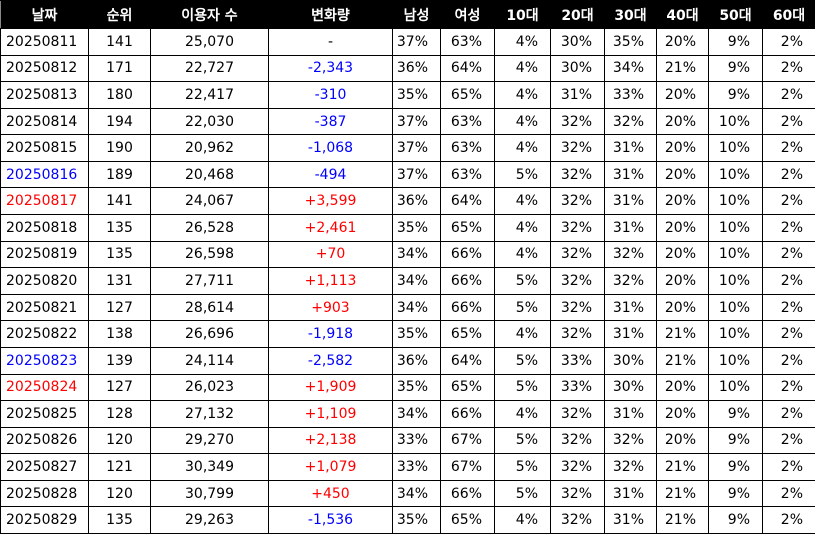  I want to click on table-cell: 20250815, so click(44, 148).